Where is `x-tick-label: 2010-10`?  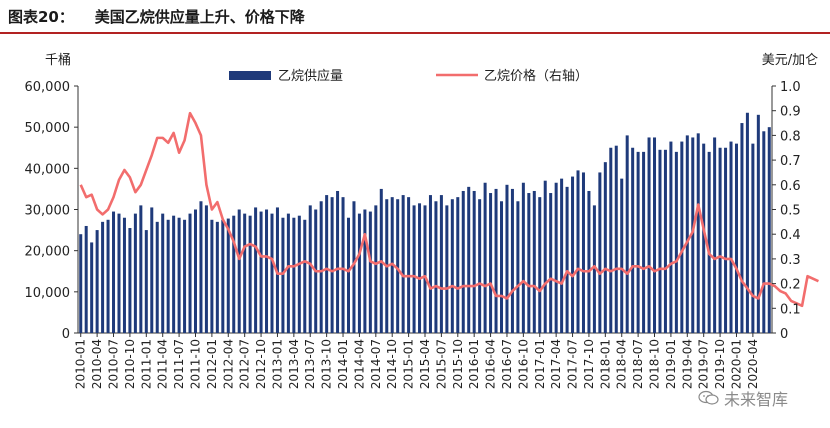 x-tick-label: 2010-10 is located at coordinates (130, 364).